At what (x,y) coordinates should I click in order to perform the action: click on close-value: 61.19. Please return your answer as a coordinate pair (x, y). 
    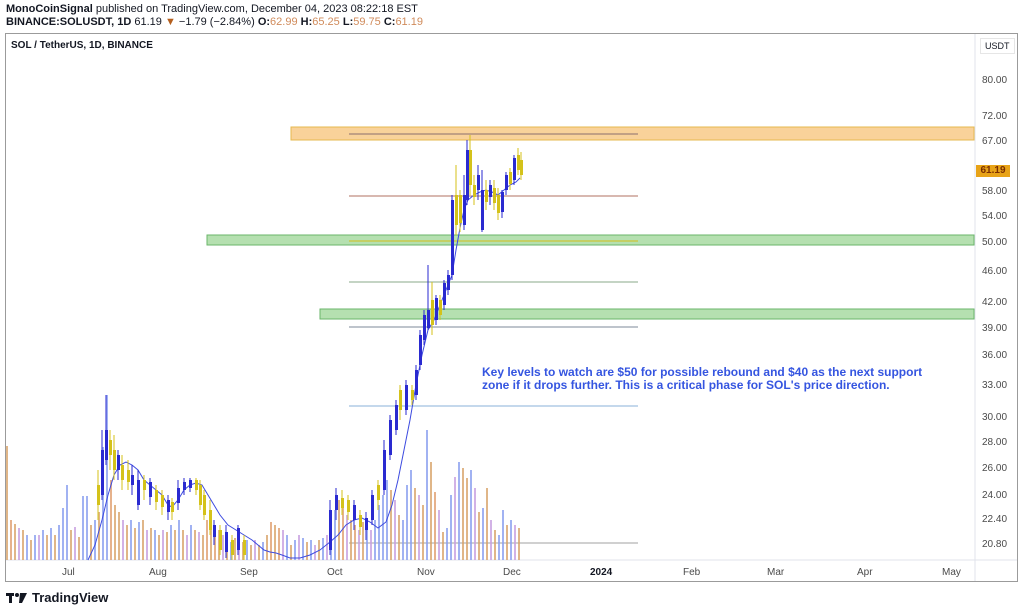
    Looking at the image, I should click on (409, 22).